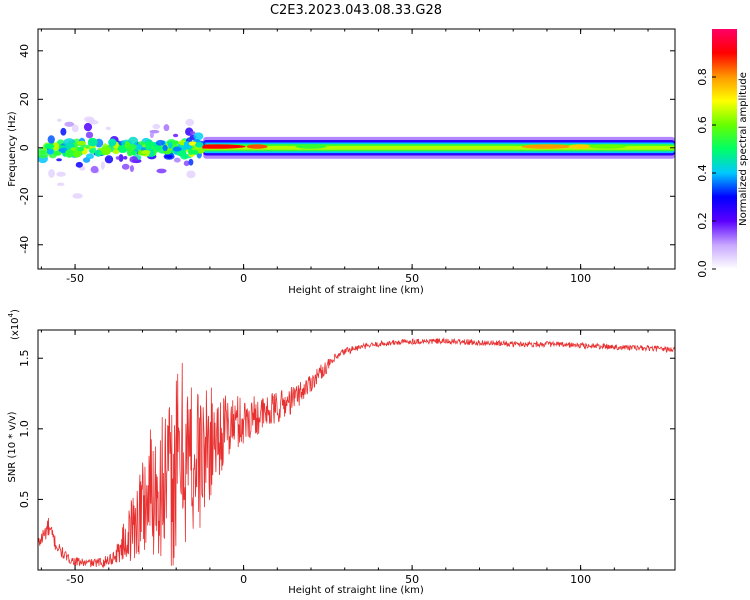  What do you see at coordinates (702, 269) in the screenshot?
I see `colorbar-tick-label: 0.0` at bounding box center [702, 269].